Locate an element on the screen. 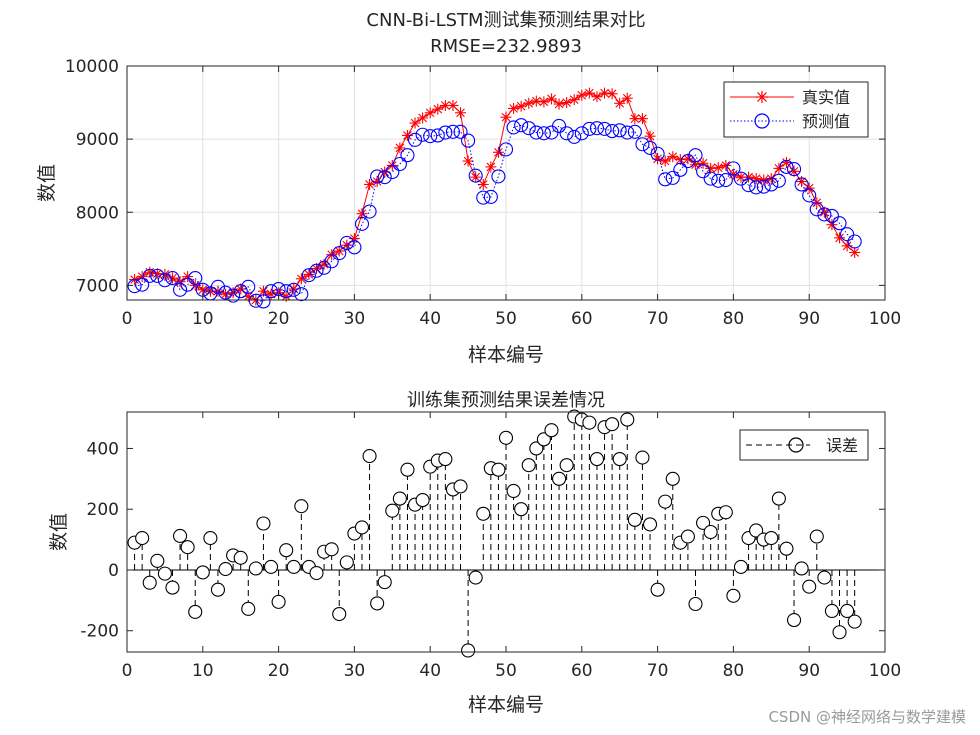 This screenshot has width=980, height=735. bottom-xlabel: 样本编号 is located at coordinates (506, 705).